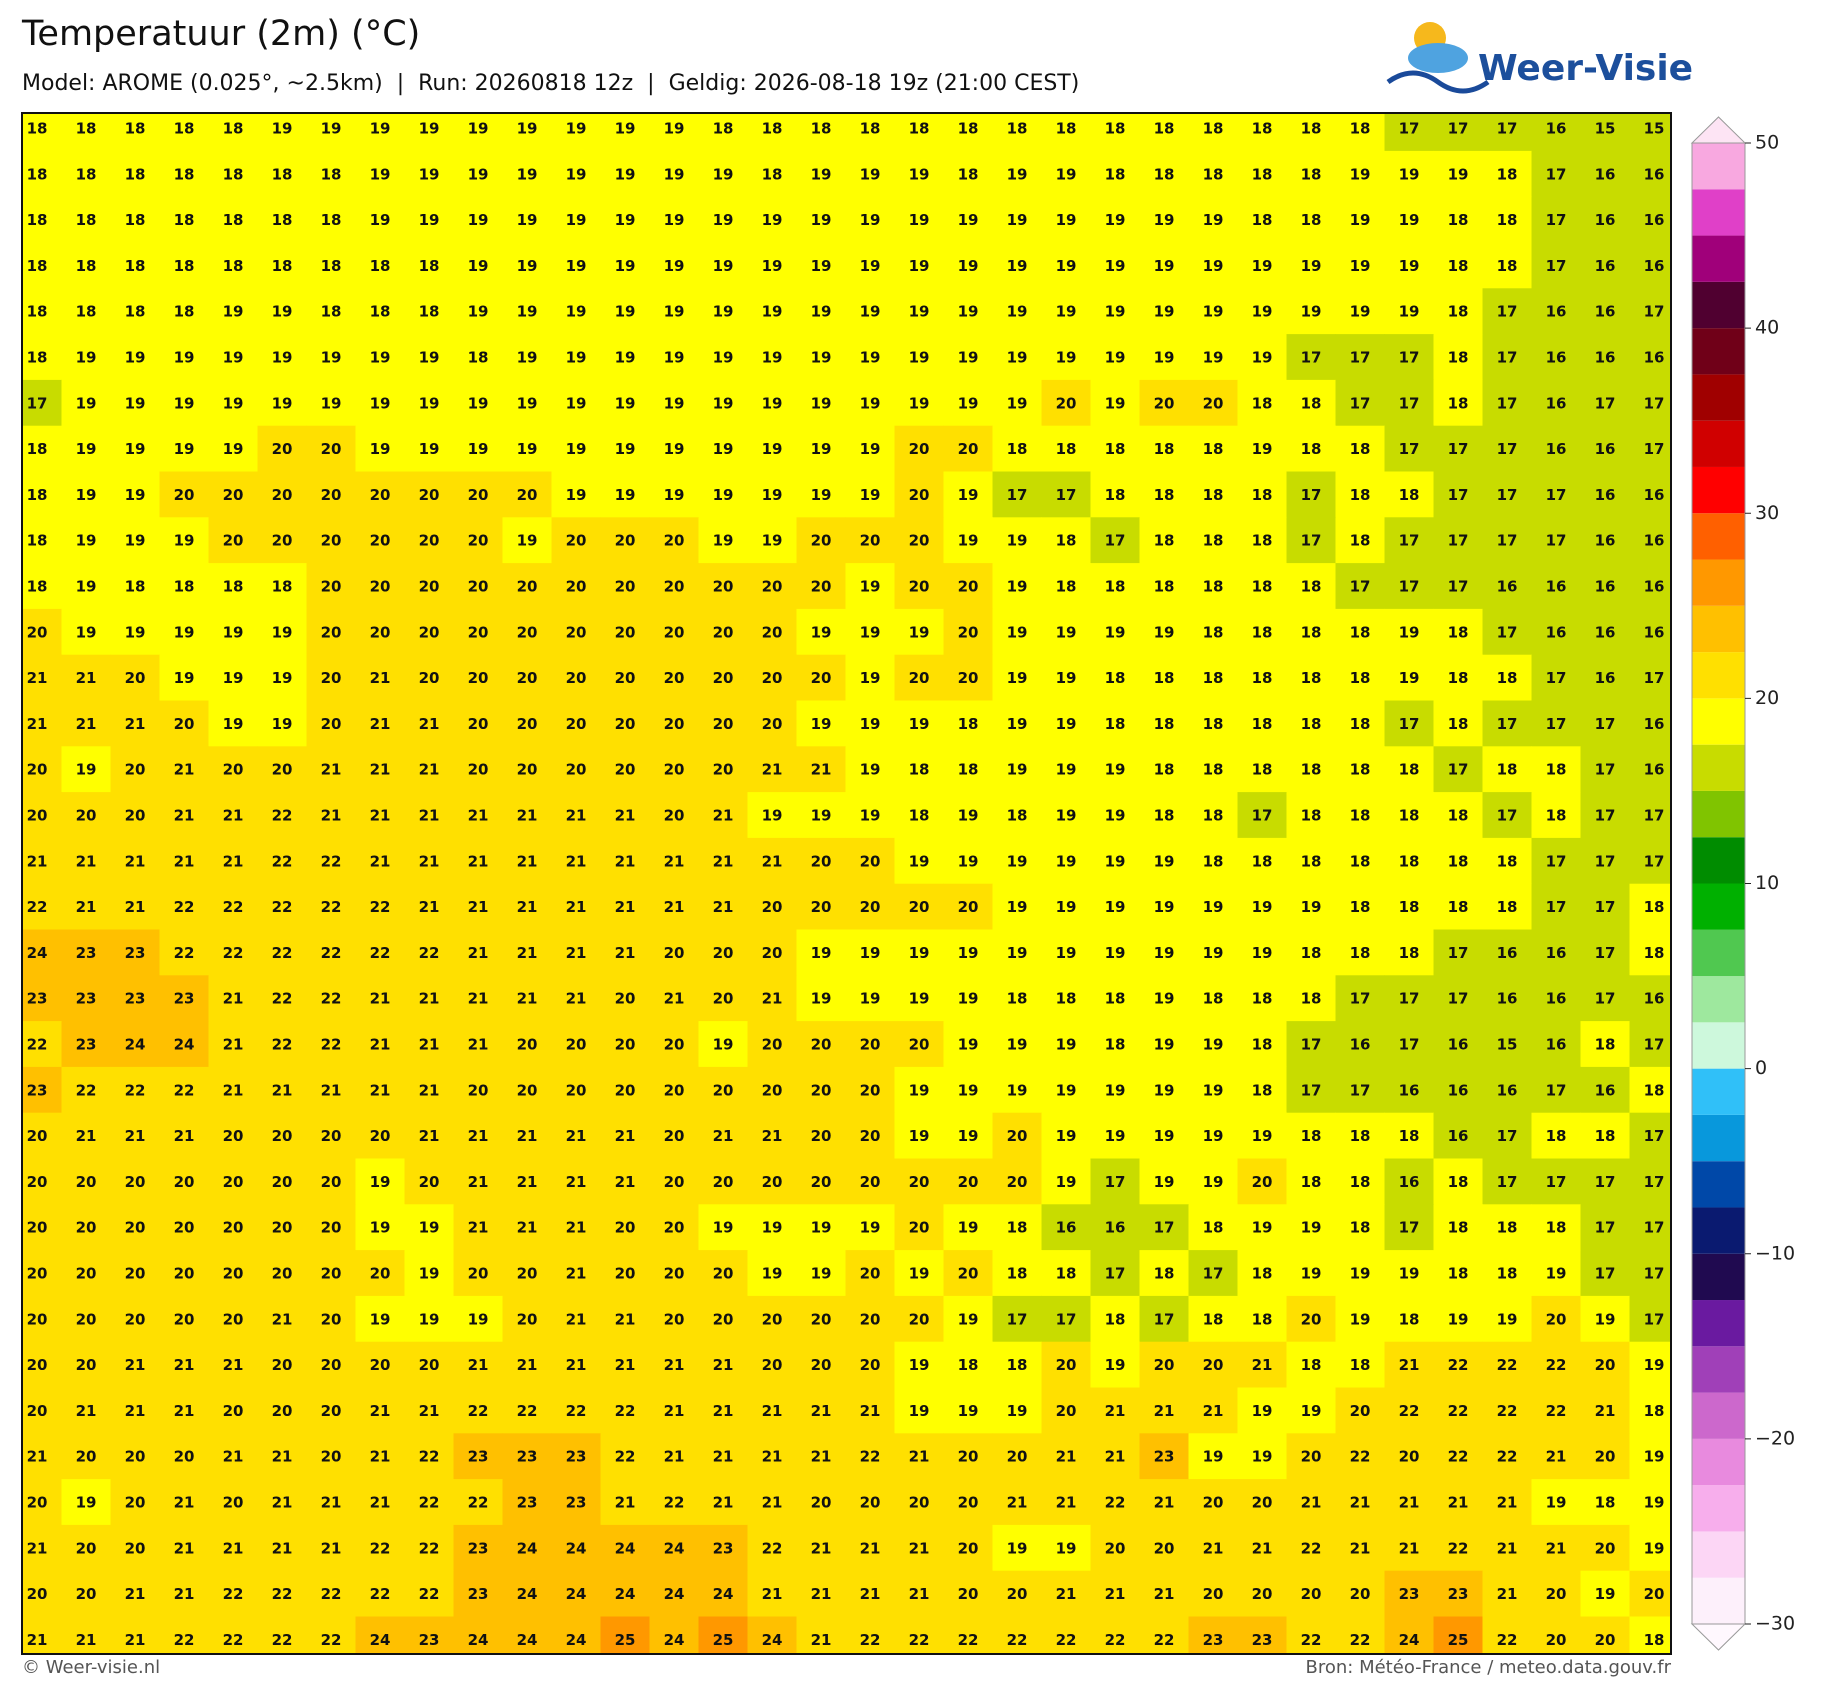 The image size is (1824, 1681). What do you see at coordinates (1718, 906) in the screenshot?
I see `colorbar-step` at bounding box center [1718, 906].